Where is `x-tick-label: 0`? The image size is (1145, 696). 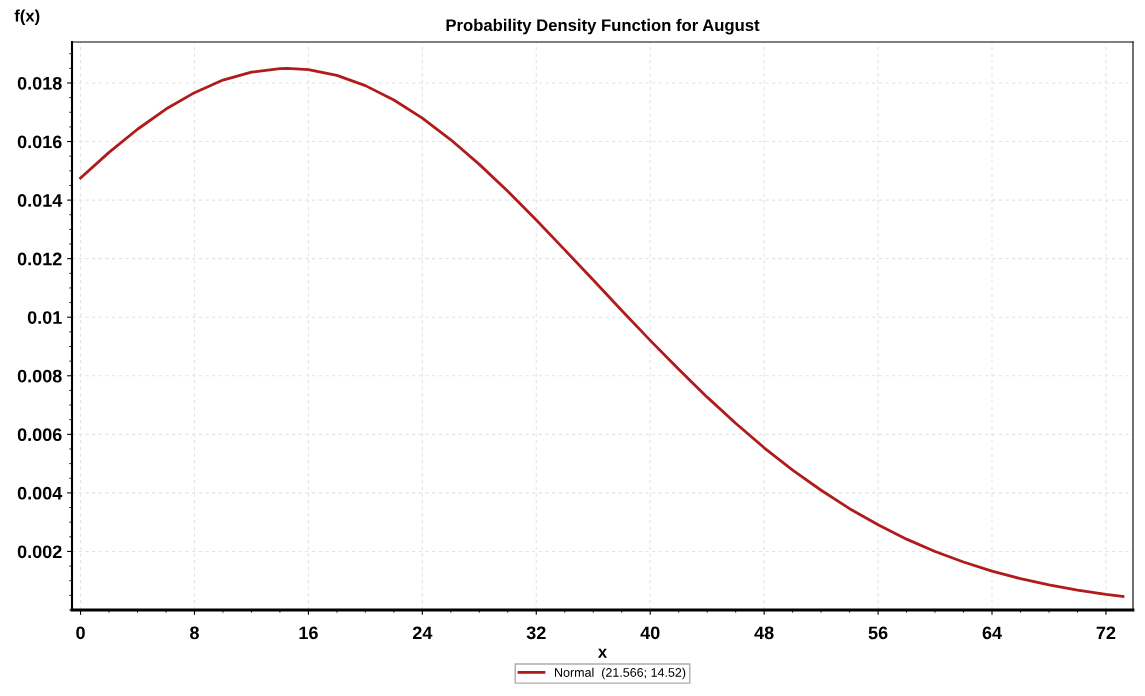
x-tick-label: 0 is located at coordinates (80, 633).